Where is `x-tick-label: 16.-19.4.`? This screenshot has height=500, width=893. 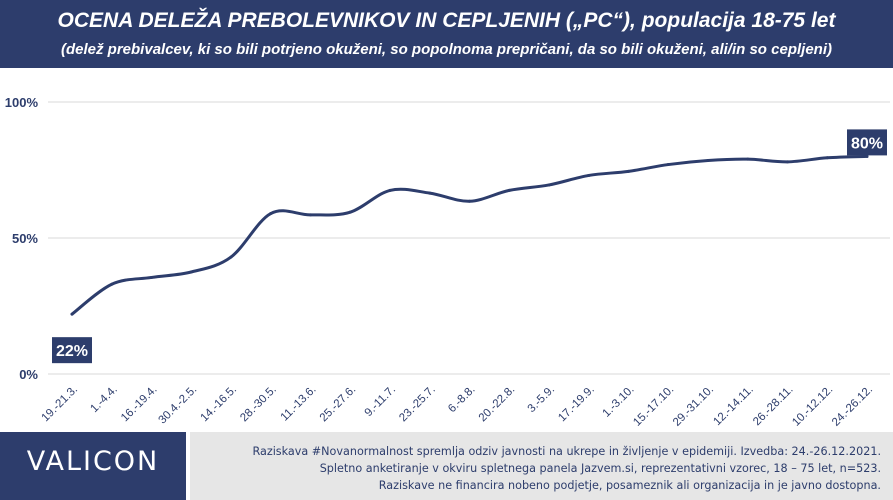 x-tick-label: 16.-19.4. is located at coordinates (139, 404).